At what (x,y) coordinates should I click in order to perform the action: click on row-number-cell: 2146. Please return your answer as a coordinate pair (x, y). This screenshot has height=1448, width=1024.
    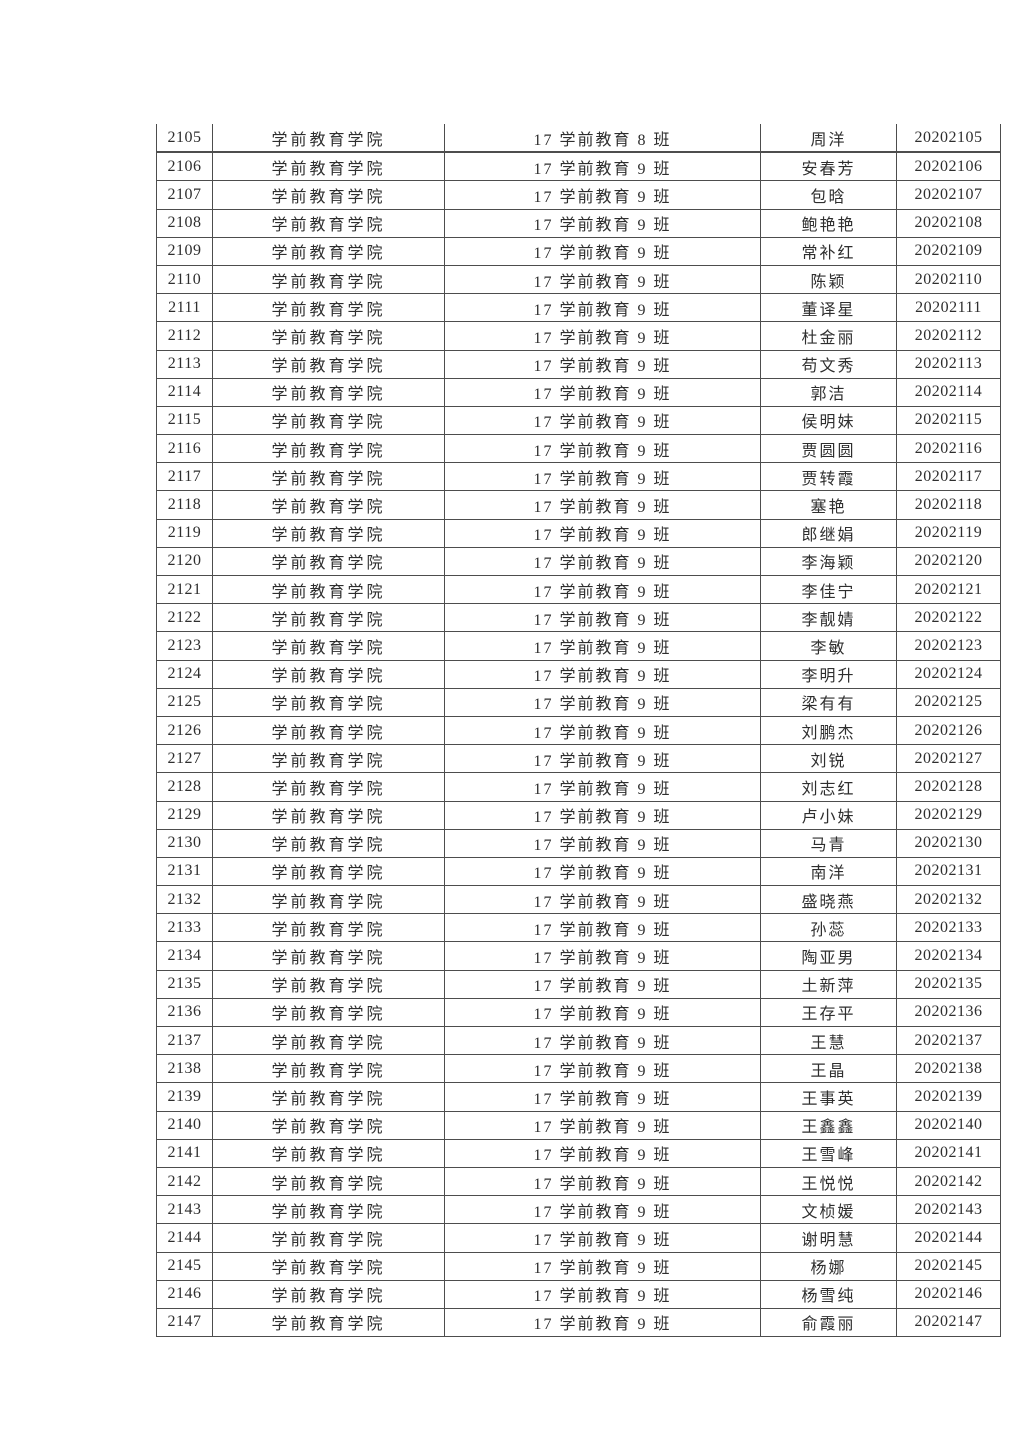
    Looking at the image, I should click on (184, 1294).